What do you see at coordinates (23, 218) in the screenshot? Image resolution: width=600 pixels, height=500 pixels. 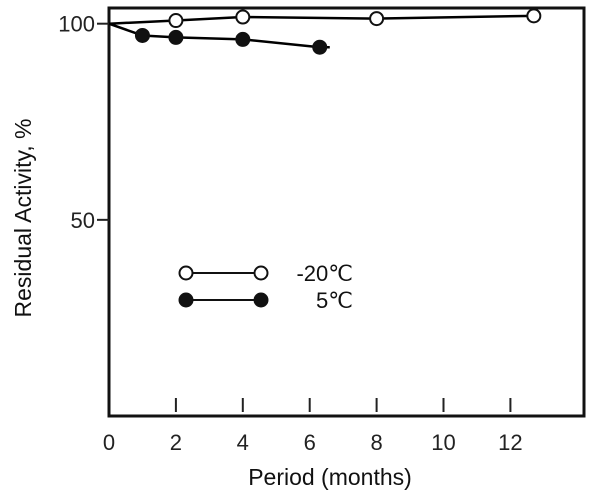 I see `y-axis-title: Residual Activity, %` at bounding box center [23, 218].